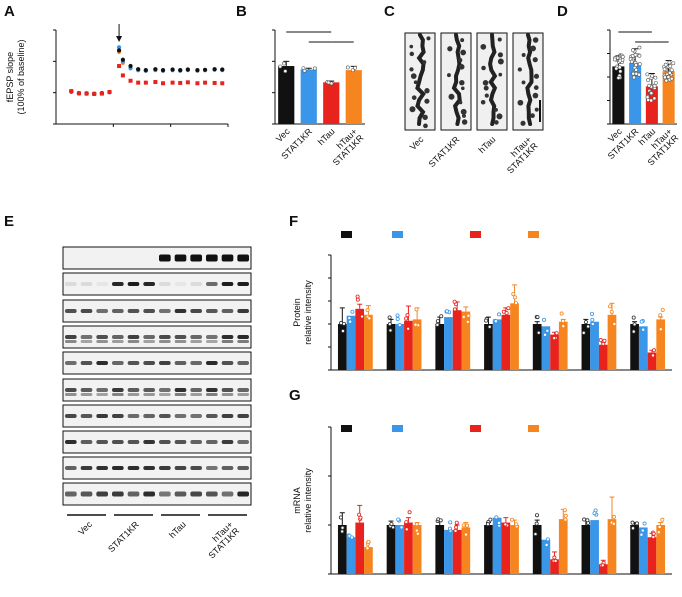 Image resolution: width=682 pixels, height=597 pixels. I want to click on e-blot-strip, so click(157, 363).